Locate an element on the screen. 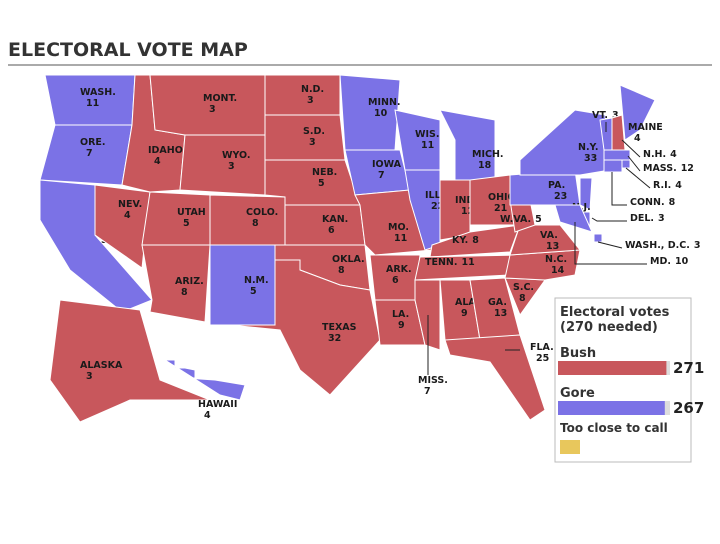  state-name: GA. is located at coordinates (497, 302).